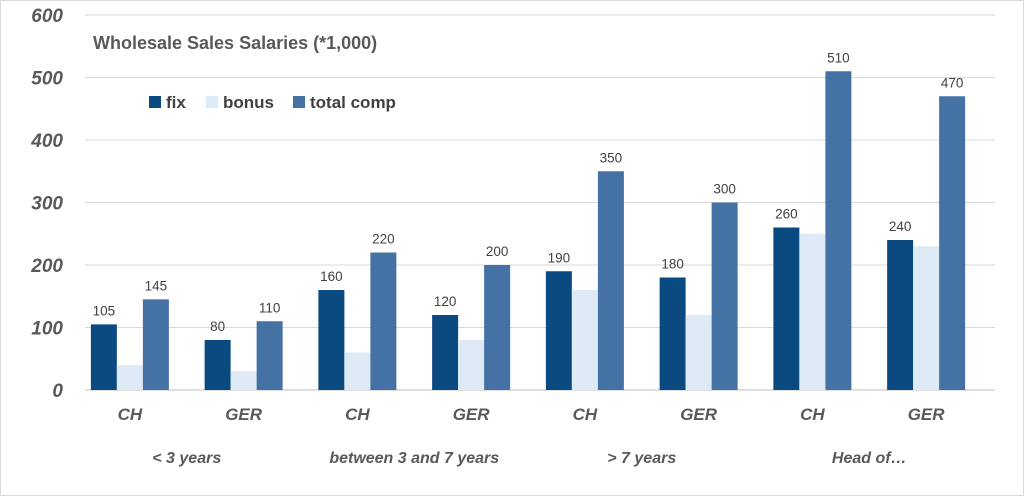 Image resolution: width=1024 pixels, height=496 pixels. I want to click on data-label: 240, so click(900, 226).